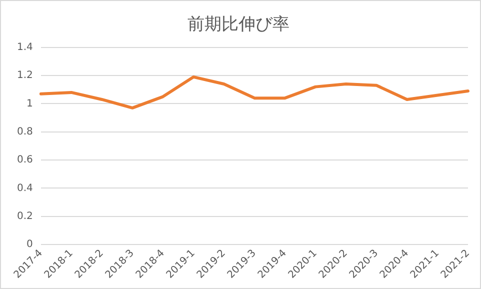 The height and width of the screenshot is (289, 481). Describe the element at coordinates (24, 160) in the screenshot. I see `y-tick-label: 0.6` at that location.